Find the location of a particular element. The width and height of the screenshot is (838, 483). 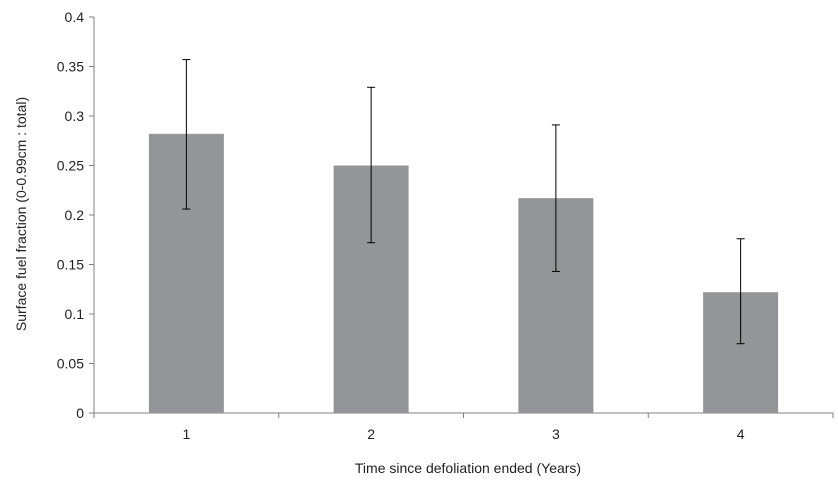

y-tick-labels: 0 0.05 0.1 0.15 0.2 0.25 0.3 0.35 0.4 is located at coordinates (70, 215).